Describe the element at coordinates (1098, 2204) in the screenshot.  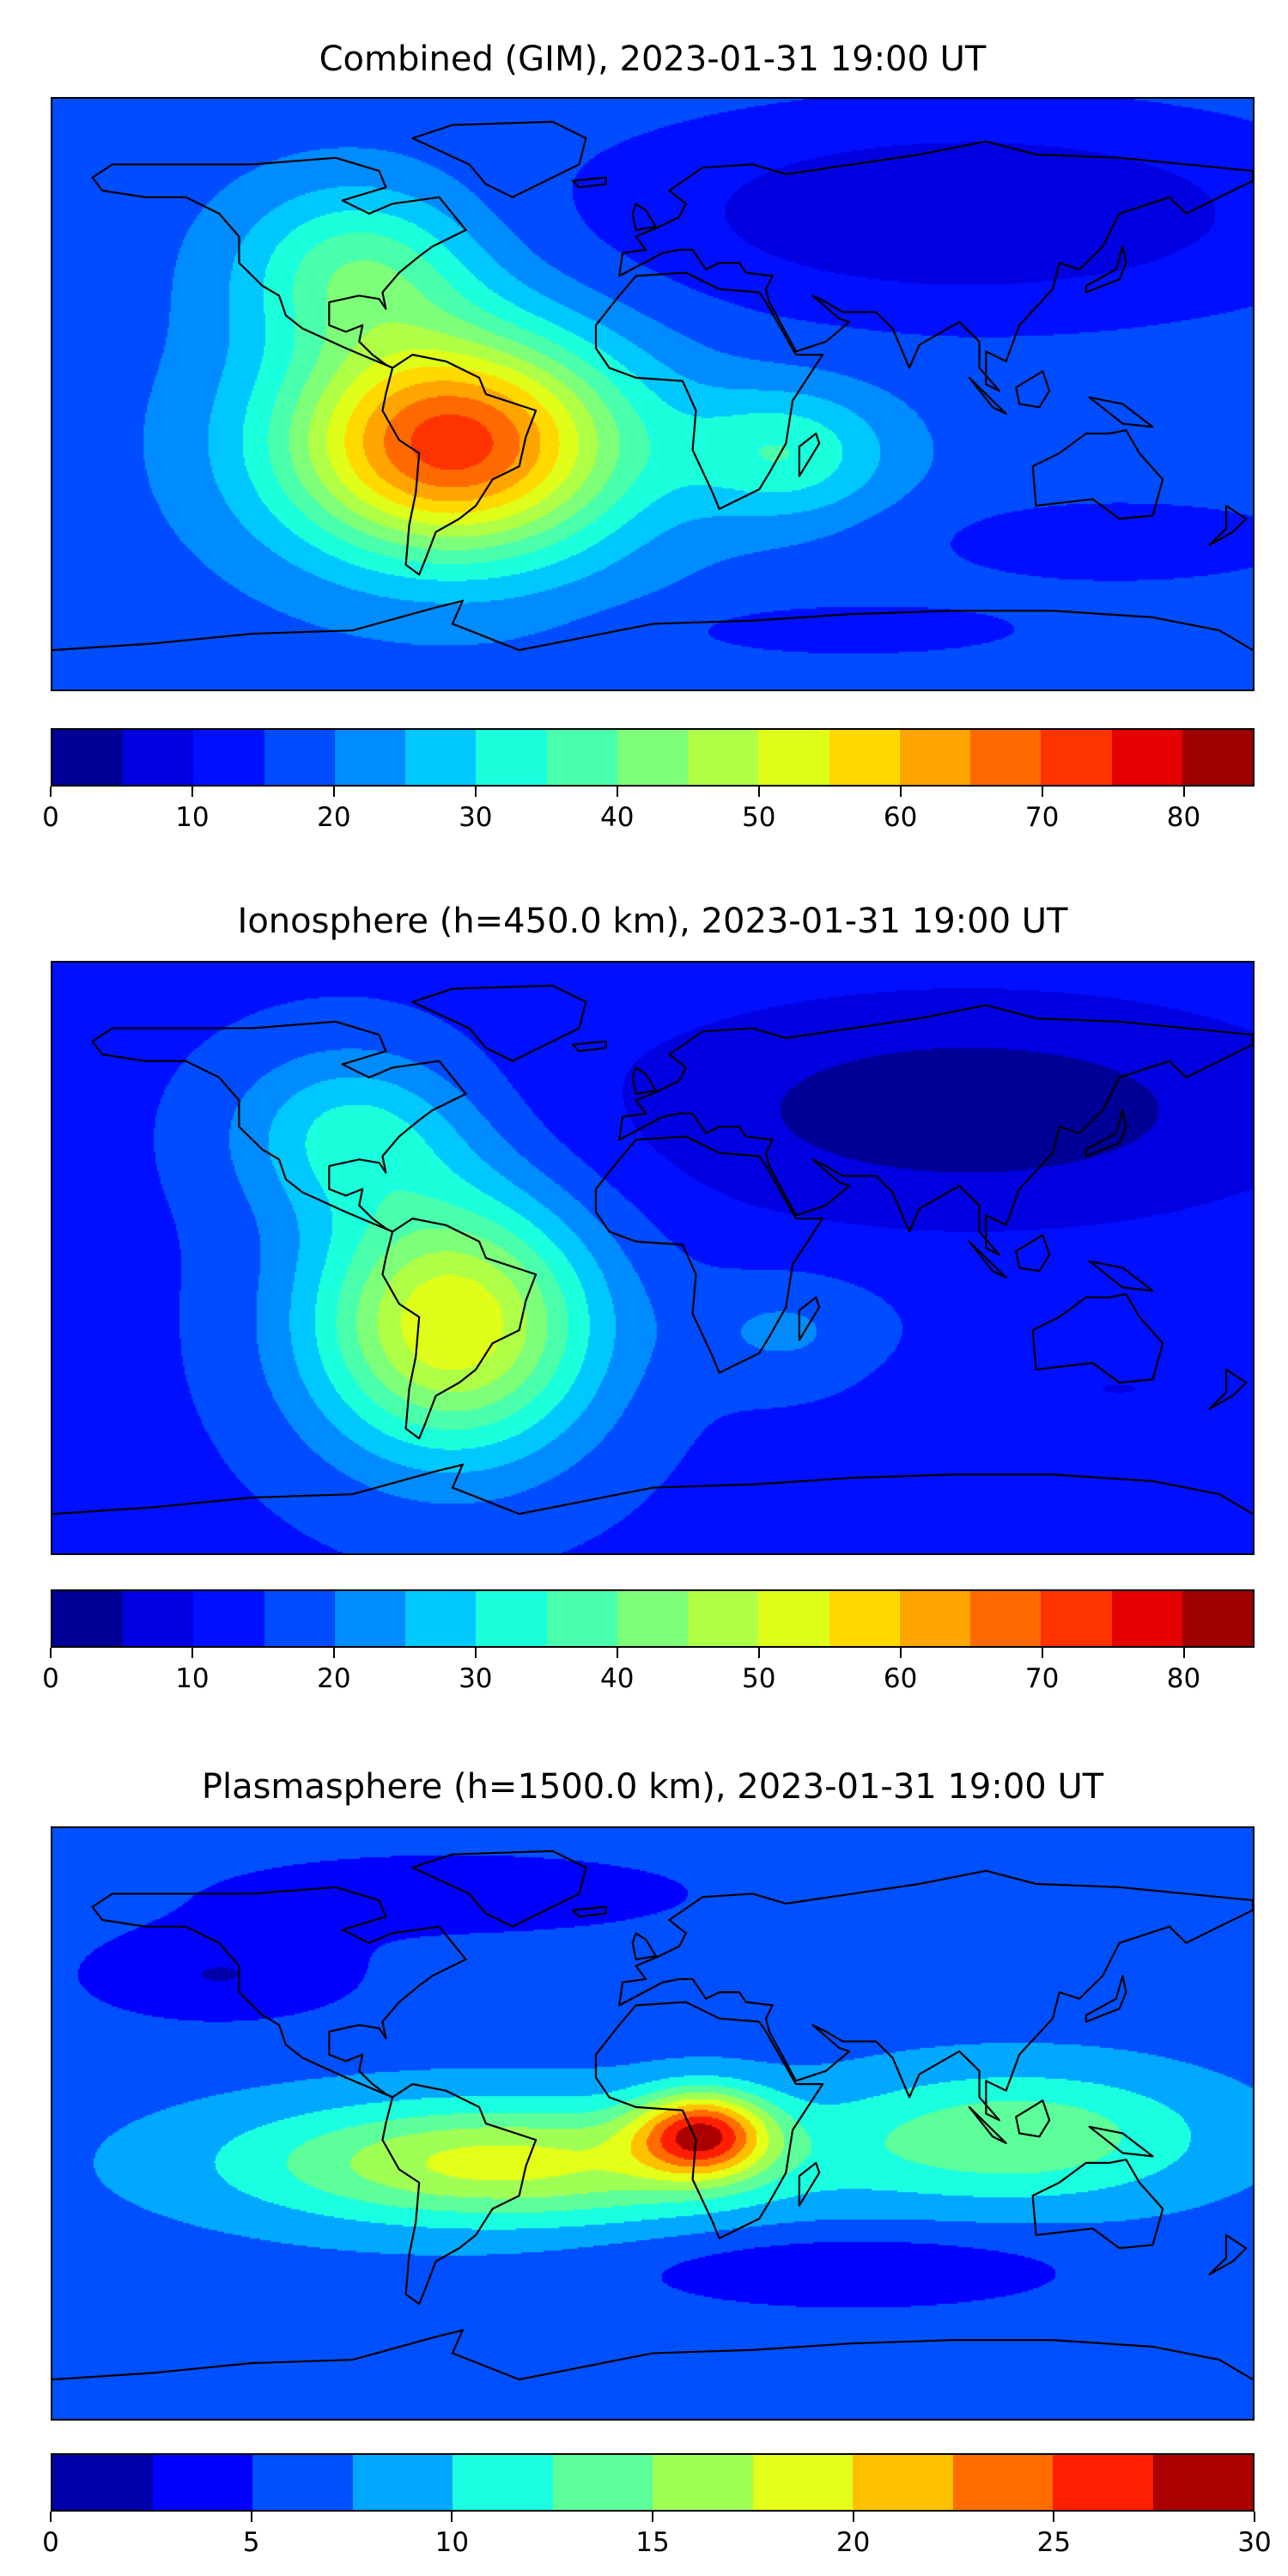
I see `coastline-australia` at that location.